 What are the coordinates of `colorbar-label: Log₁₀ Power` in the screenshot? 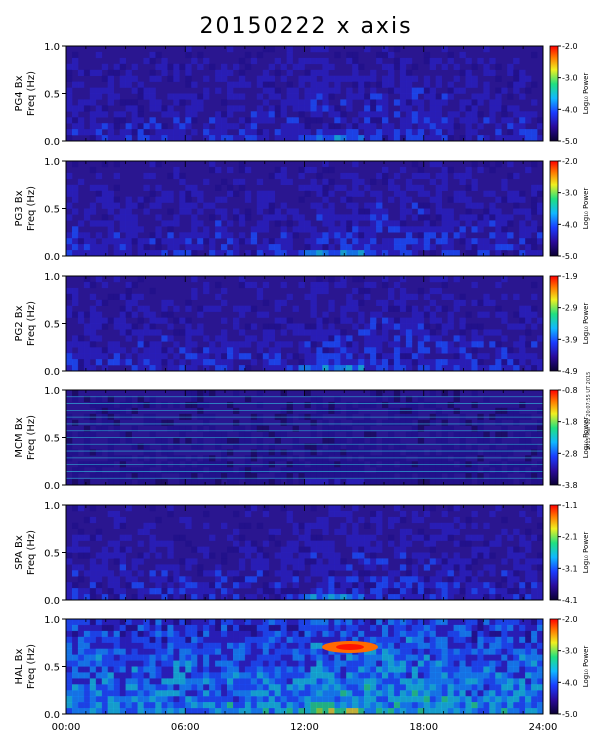 It's located at (586, 553).